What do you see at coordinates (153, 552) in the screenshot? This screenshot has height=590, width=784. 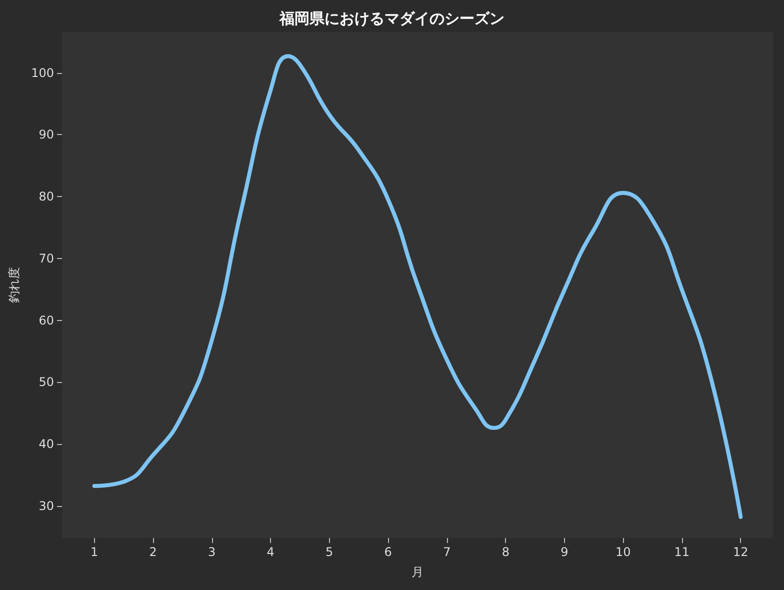 I see `x-tick-label: 2` at bounding box center [153, 552].